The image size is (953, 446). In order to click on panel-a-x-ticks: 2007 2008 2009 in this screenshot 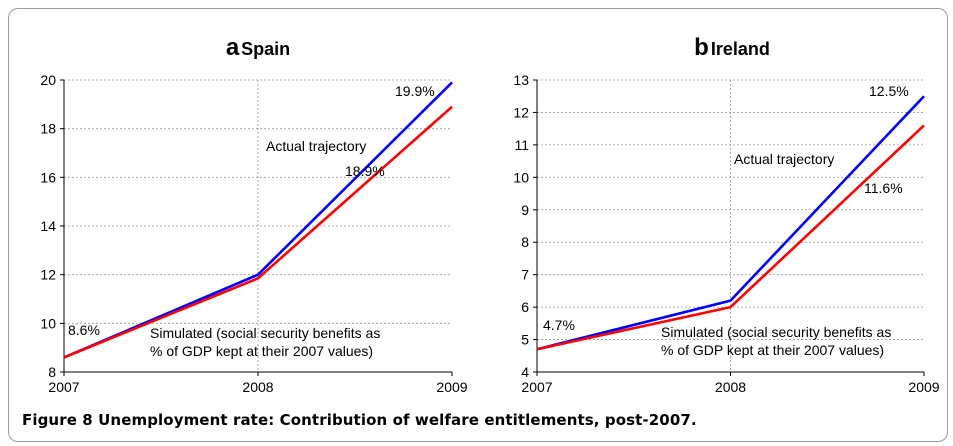, I will do `click(258, 383)`.